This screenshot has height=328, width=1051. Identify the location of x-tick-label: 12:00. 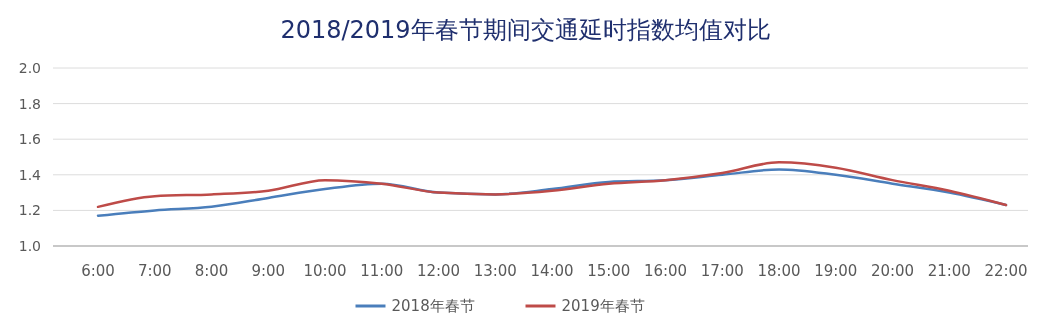
(438, 271).